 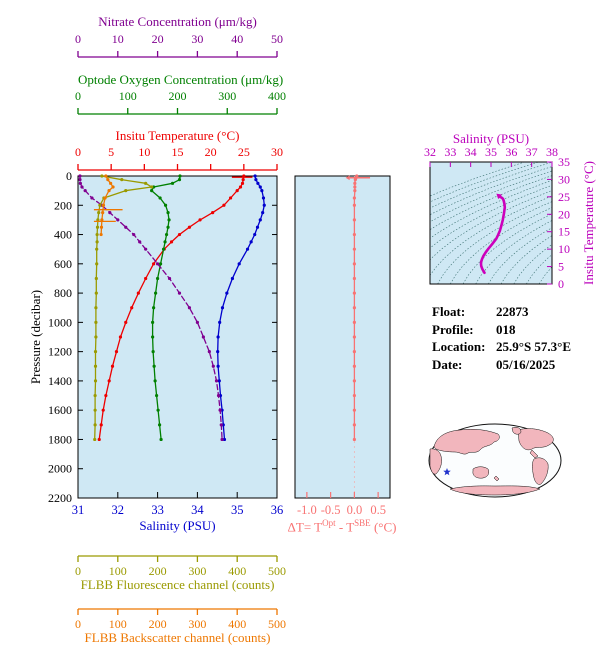 What do you see at coordinates (345, 527) in the screenshot?
I see `delta-t-title-mid: - T` at bounding box center [345, 527].